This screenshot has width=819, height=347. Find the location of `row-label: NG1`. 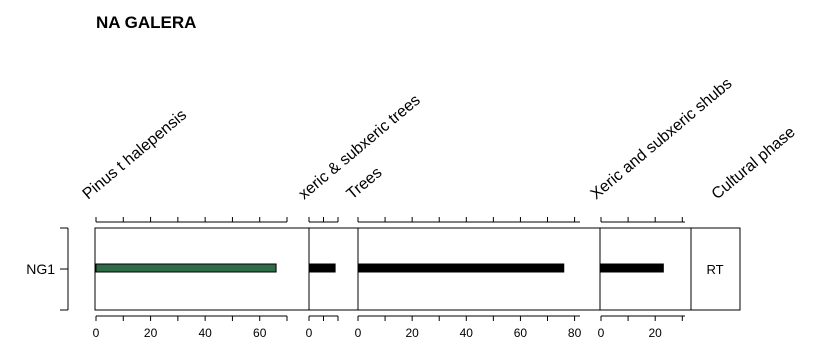

row-label: NG1 is located at coordinates (40, 269).